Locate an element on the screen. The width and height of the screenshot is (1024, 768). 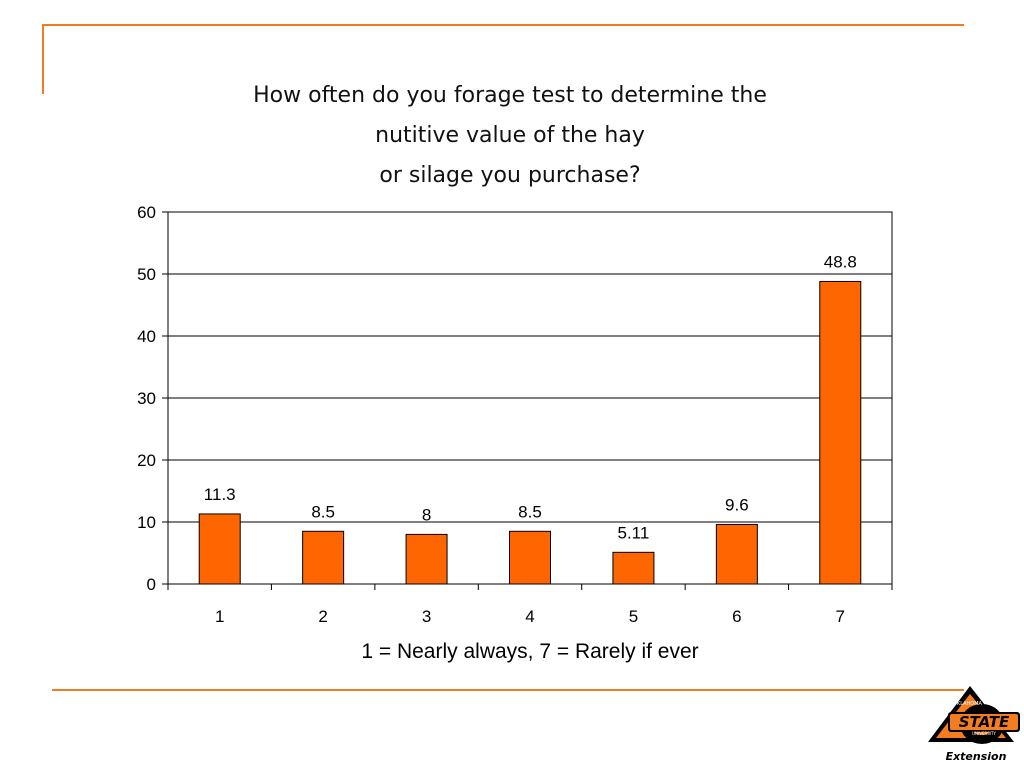
x-tick-label: 4 is located at coordinates (529, 616).